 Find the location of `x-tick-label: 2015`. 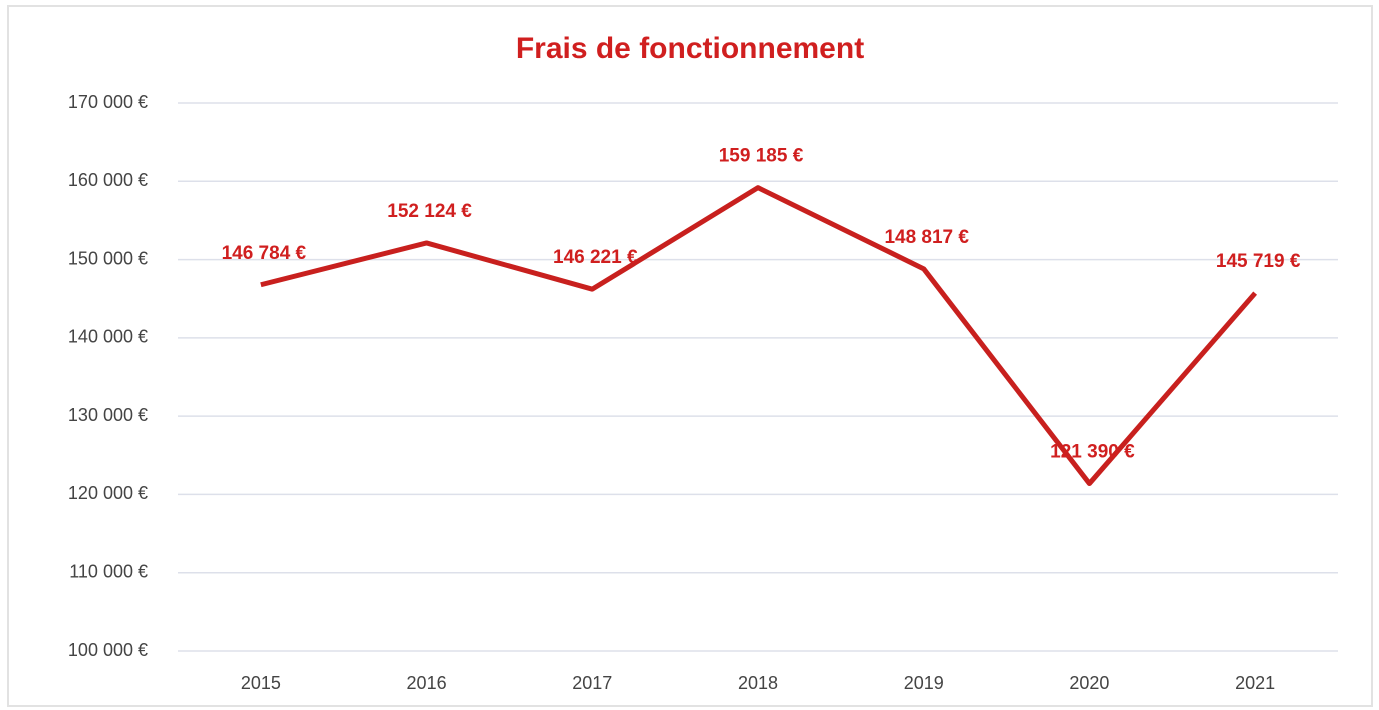

x-tick-label: 2015 is located at coordinates (261, 683).